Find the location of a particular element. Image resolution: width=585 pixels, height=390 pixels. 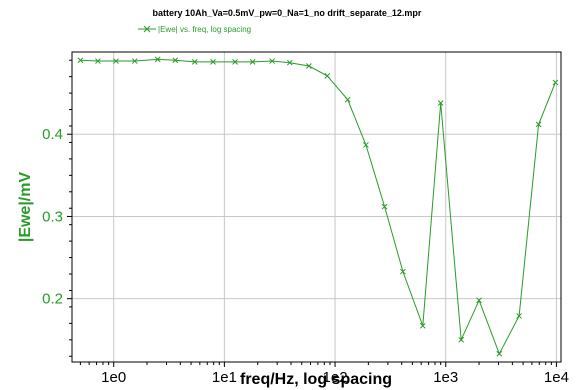

y-axis-label: |Ewe|/mV is located at coordinates (25, 207).